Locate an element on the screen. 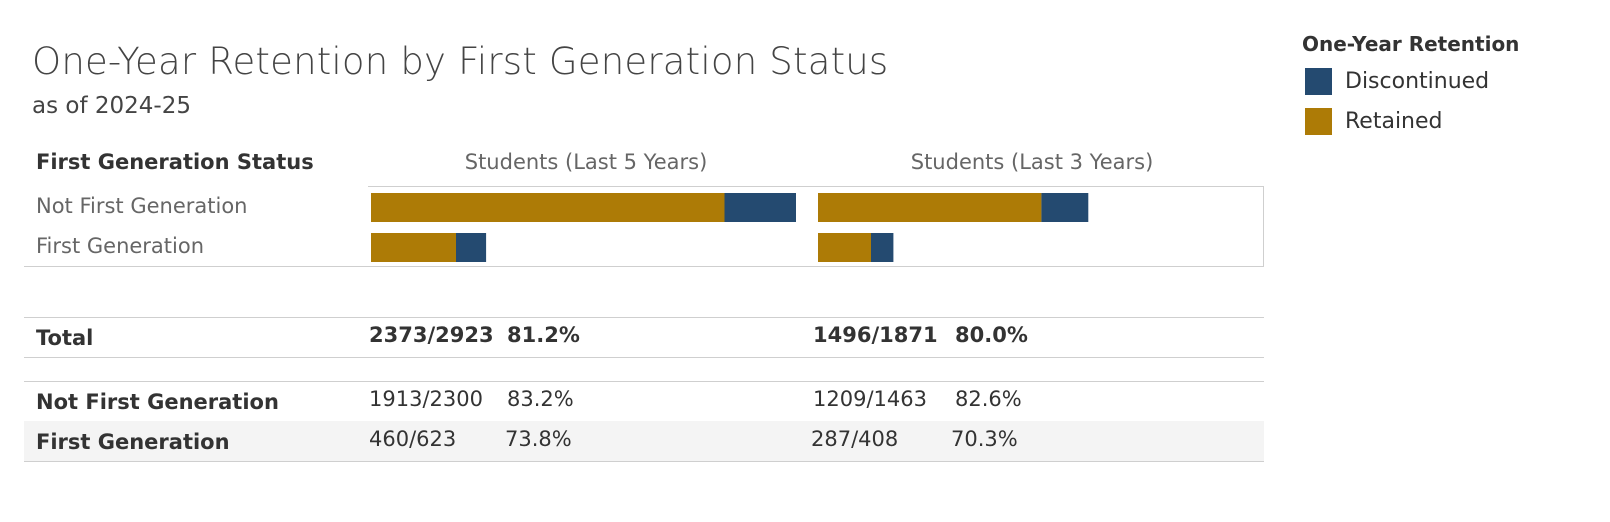 The height and width of the screenshot is (522, 1610). first-gen-last5-count: 460/623 is located at coordinates (413, 439).